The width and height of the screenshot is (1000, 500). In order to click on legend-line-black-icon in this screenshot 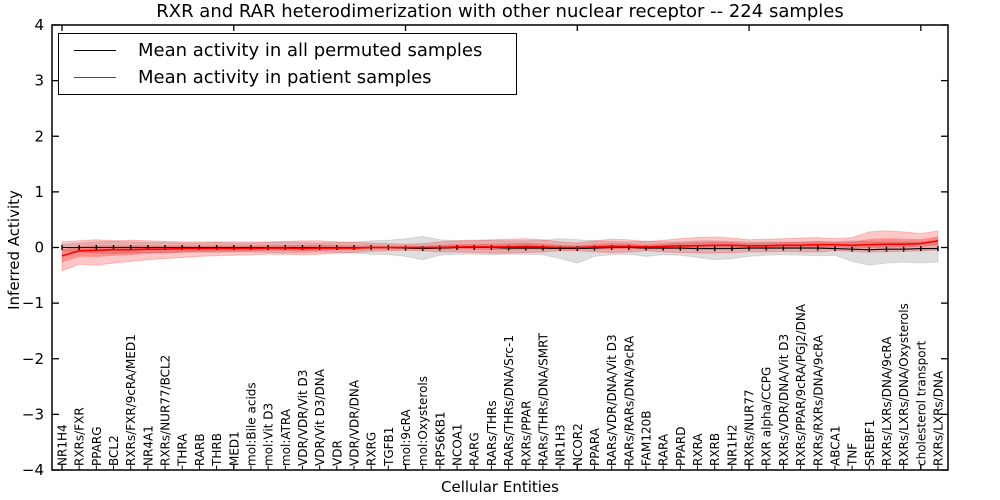, I will do `click(95, 50)`.